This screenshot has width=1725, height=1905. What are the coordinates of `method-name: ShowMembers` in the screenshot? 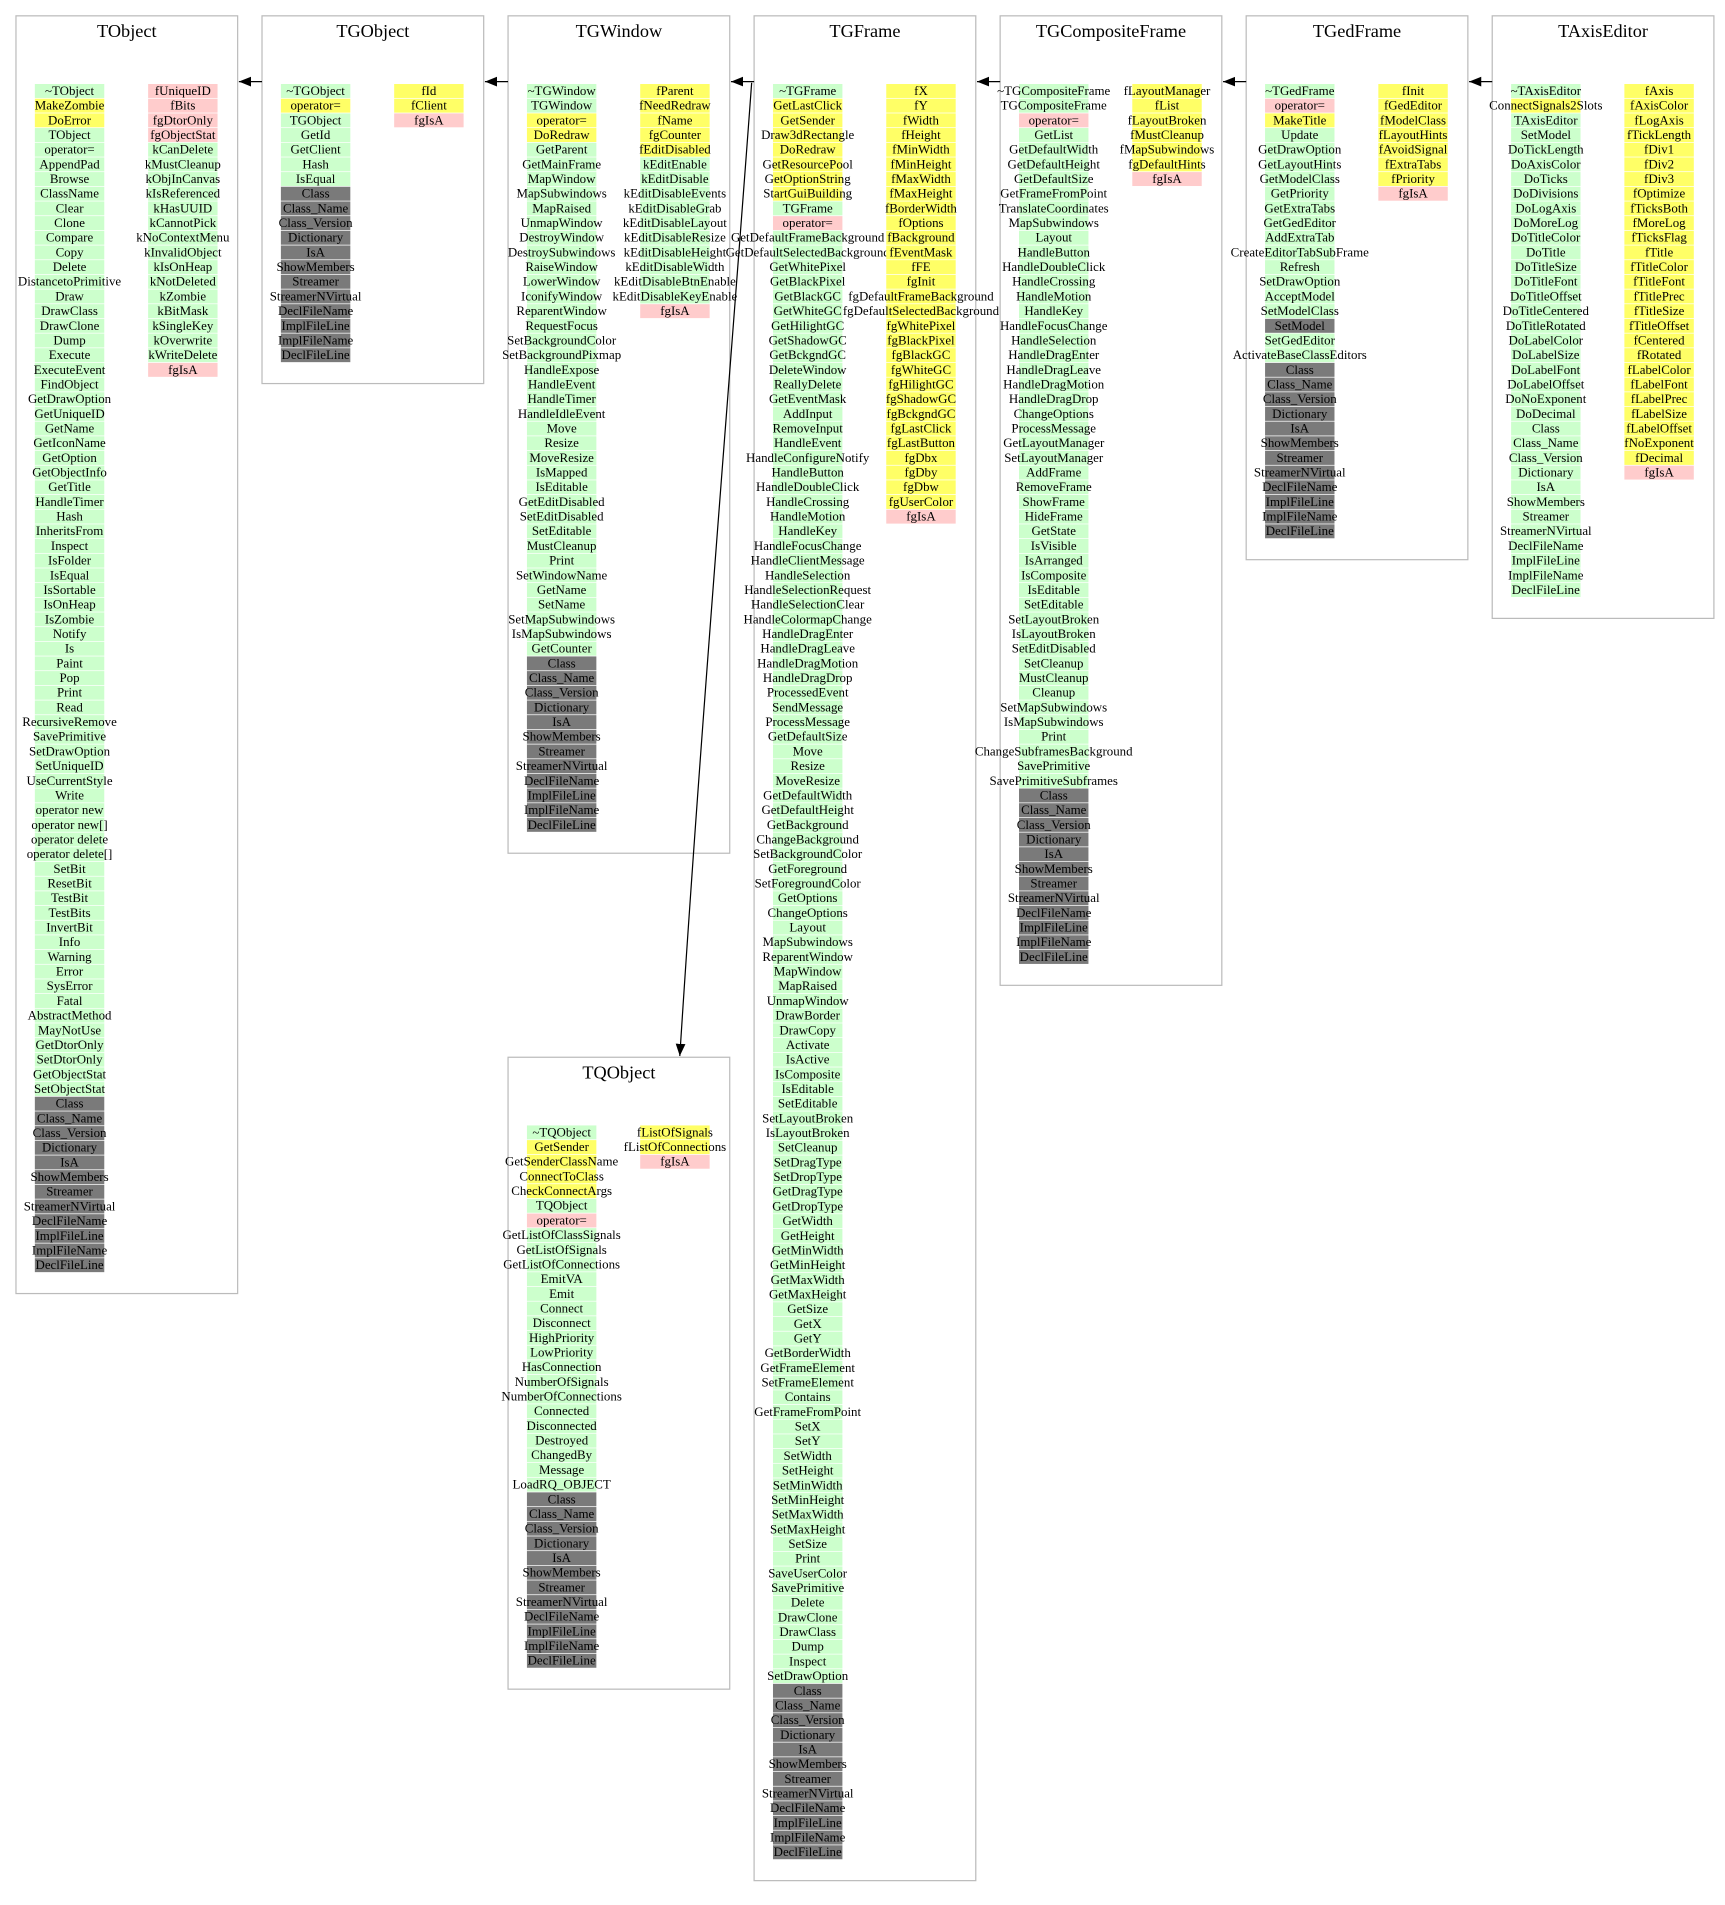 It's located at (316, 266).